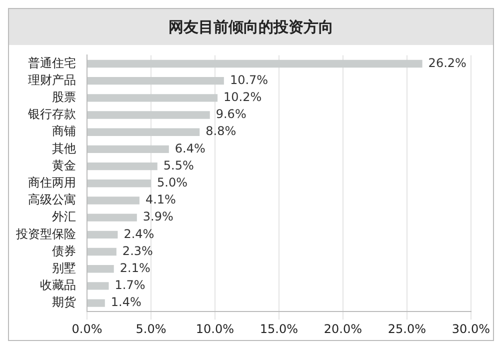 The image size is (500, 347). Describe the element at coordinates (51, 114) in the screenshot. I see `y-tick-label: 银行存款` at that location.